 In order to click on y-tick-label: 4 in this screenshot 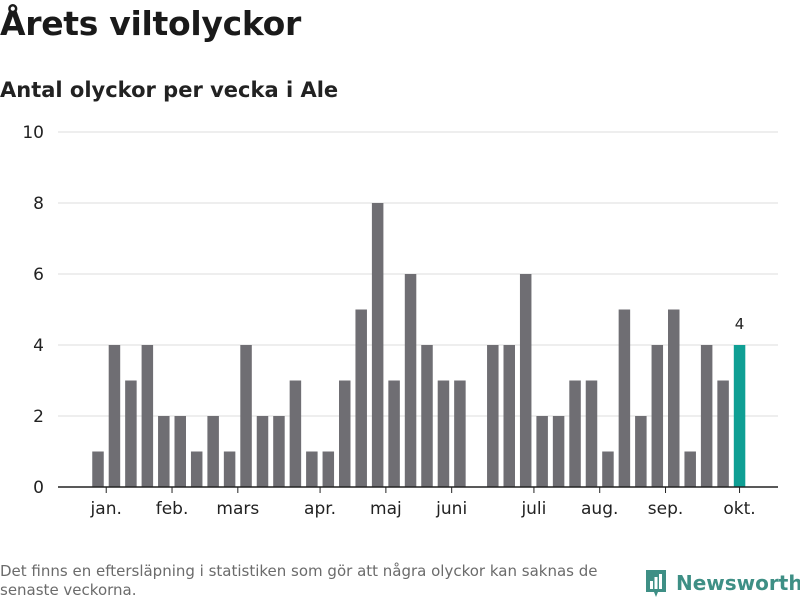, I will do `click(38, 346)`.